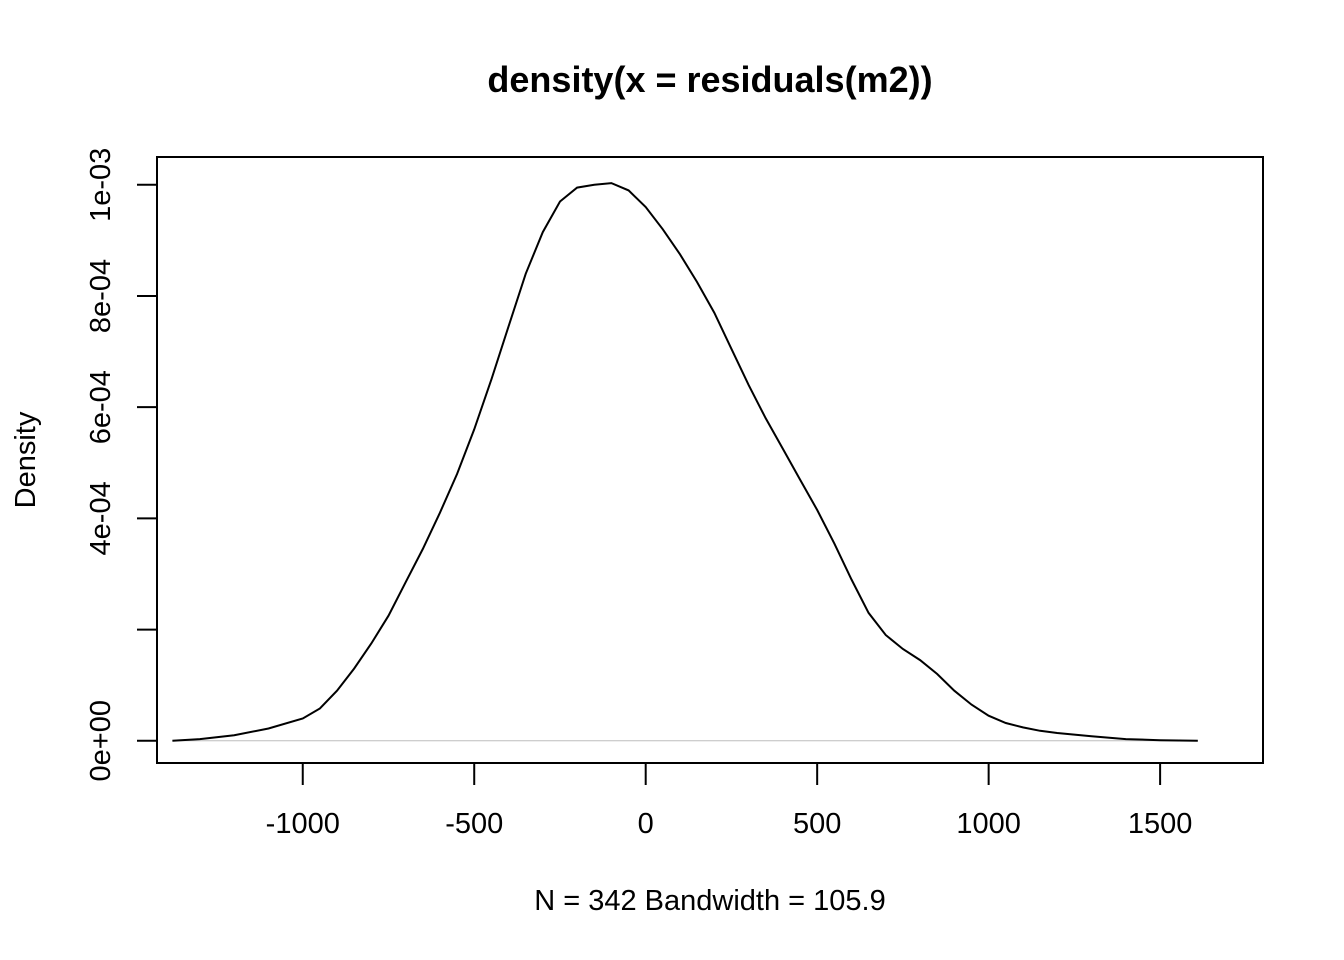  I want to click on x-tick-label: 1500, so click(1160, 824).